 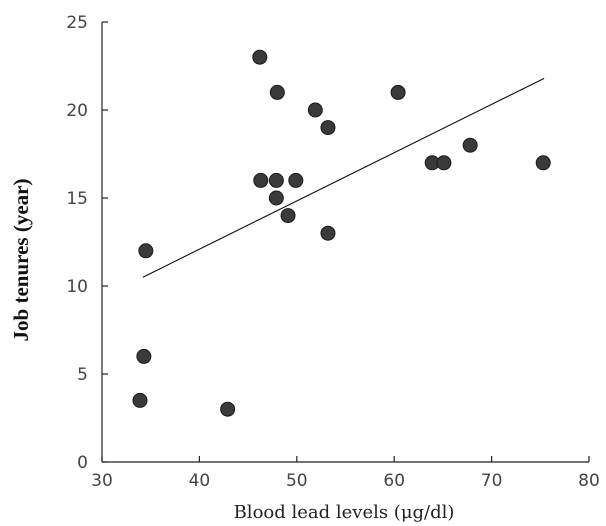 I want to click on y-tick-label: 0, so click(x=82, y=463).